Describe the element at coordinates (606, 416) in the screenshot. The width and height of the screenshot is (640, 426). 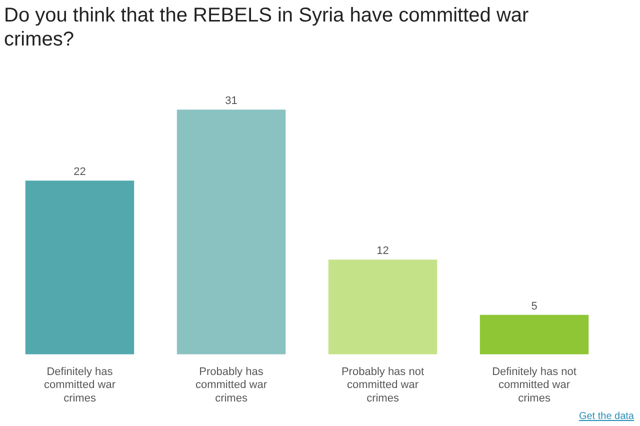
I see `text: Get the data` at that location.